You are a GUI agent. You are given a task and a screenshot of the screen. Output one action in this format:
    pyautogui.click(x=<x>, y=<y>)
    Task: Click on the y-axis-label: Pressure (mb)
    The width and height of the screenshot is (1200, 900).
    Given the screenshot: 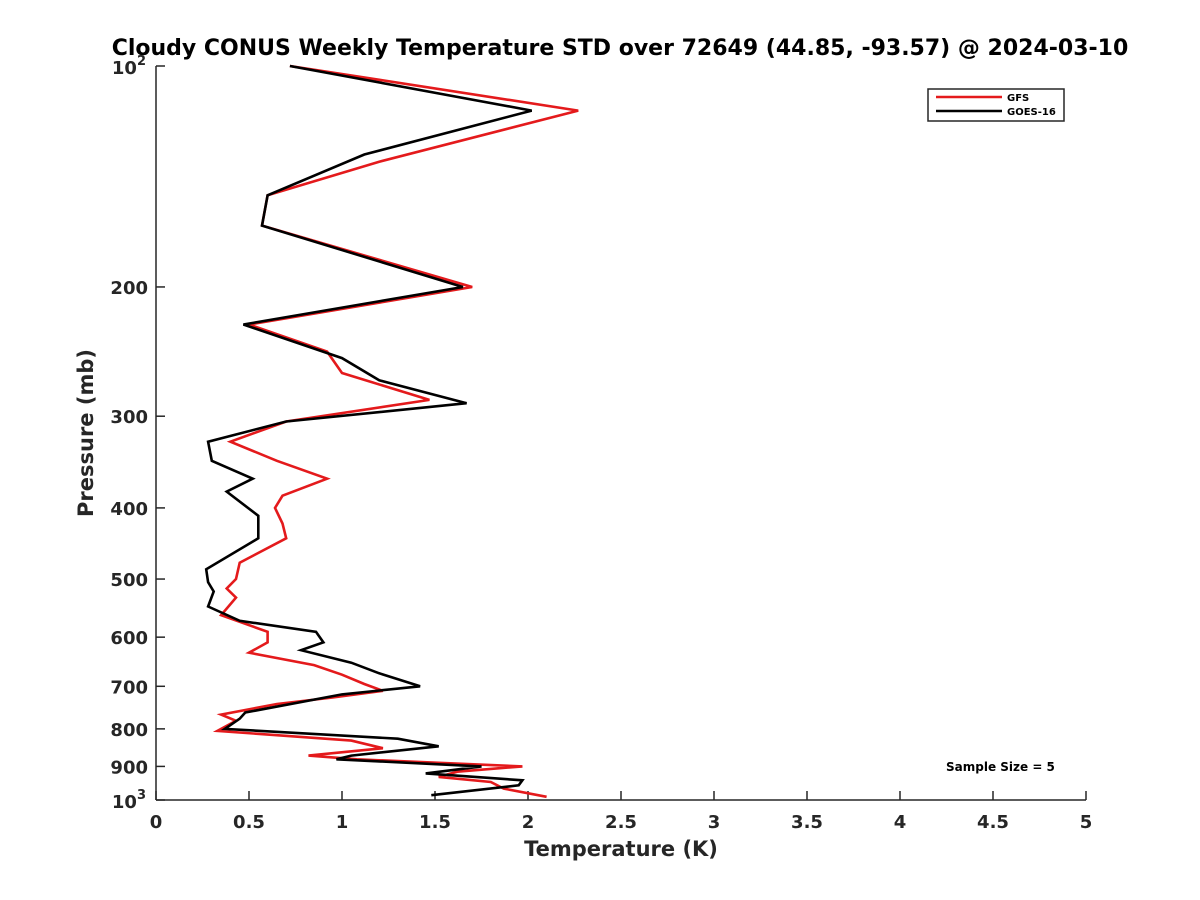 What is the action you would take?
    pyautogui.click(x=86, y=433)
    